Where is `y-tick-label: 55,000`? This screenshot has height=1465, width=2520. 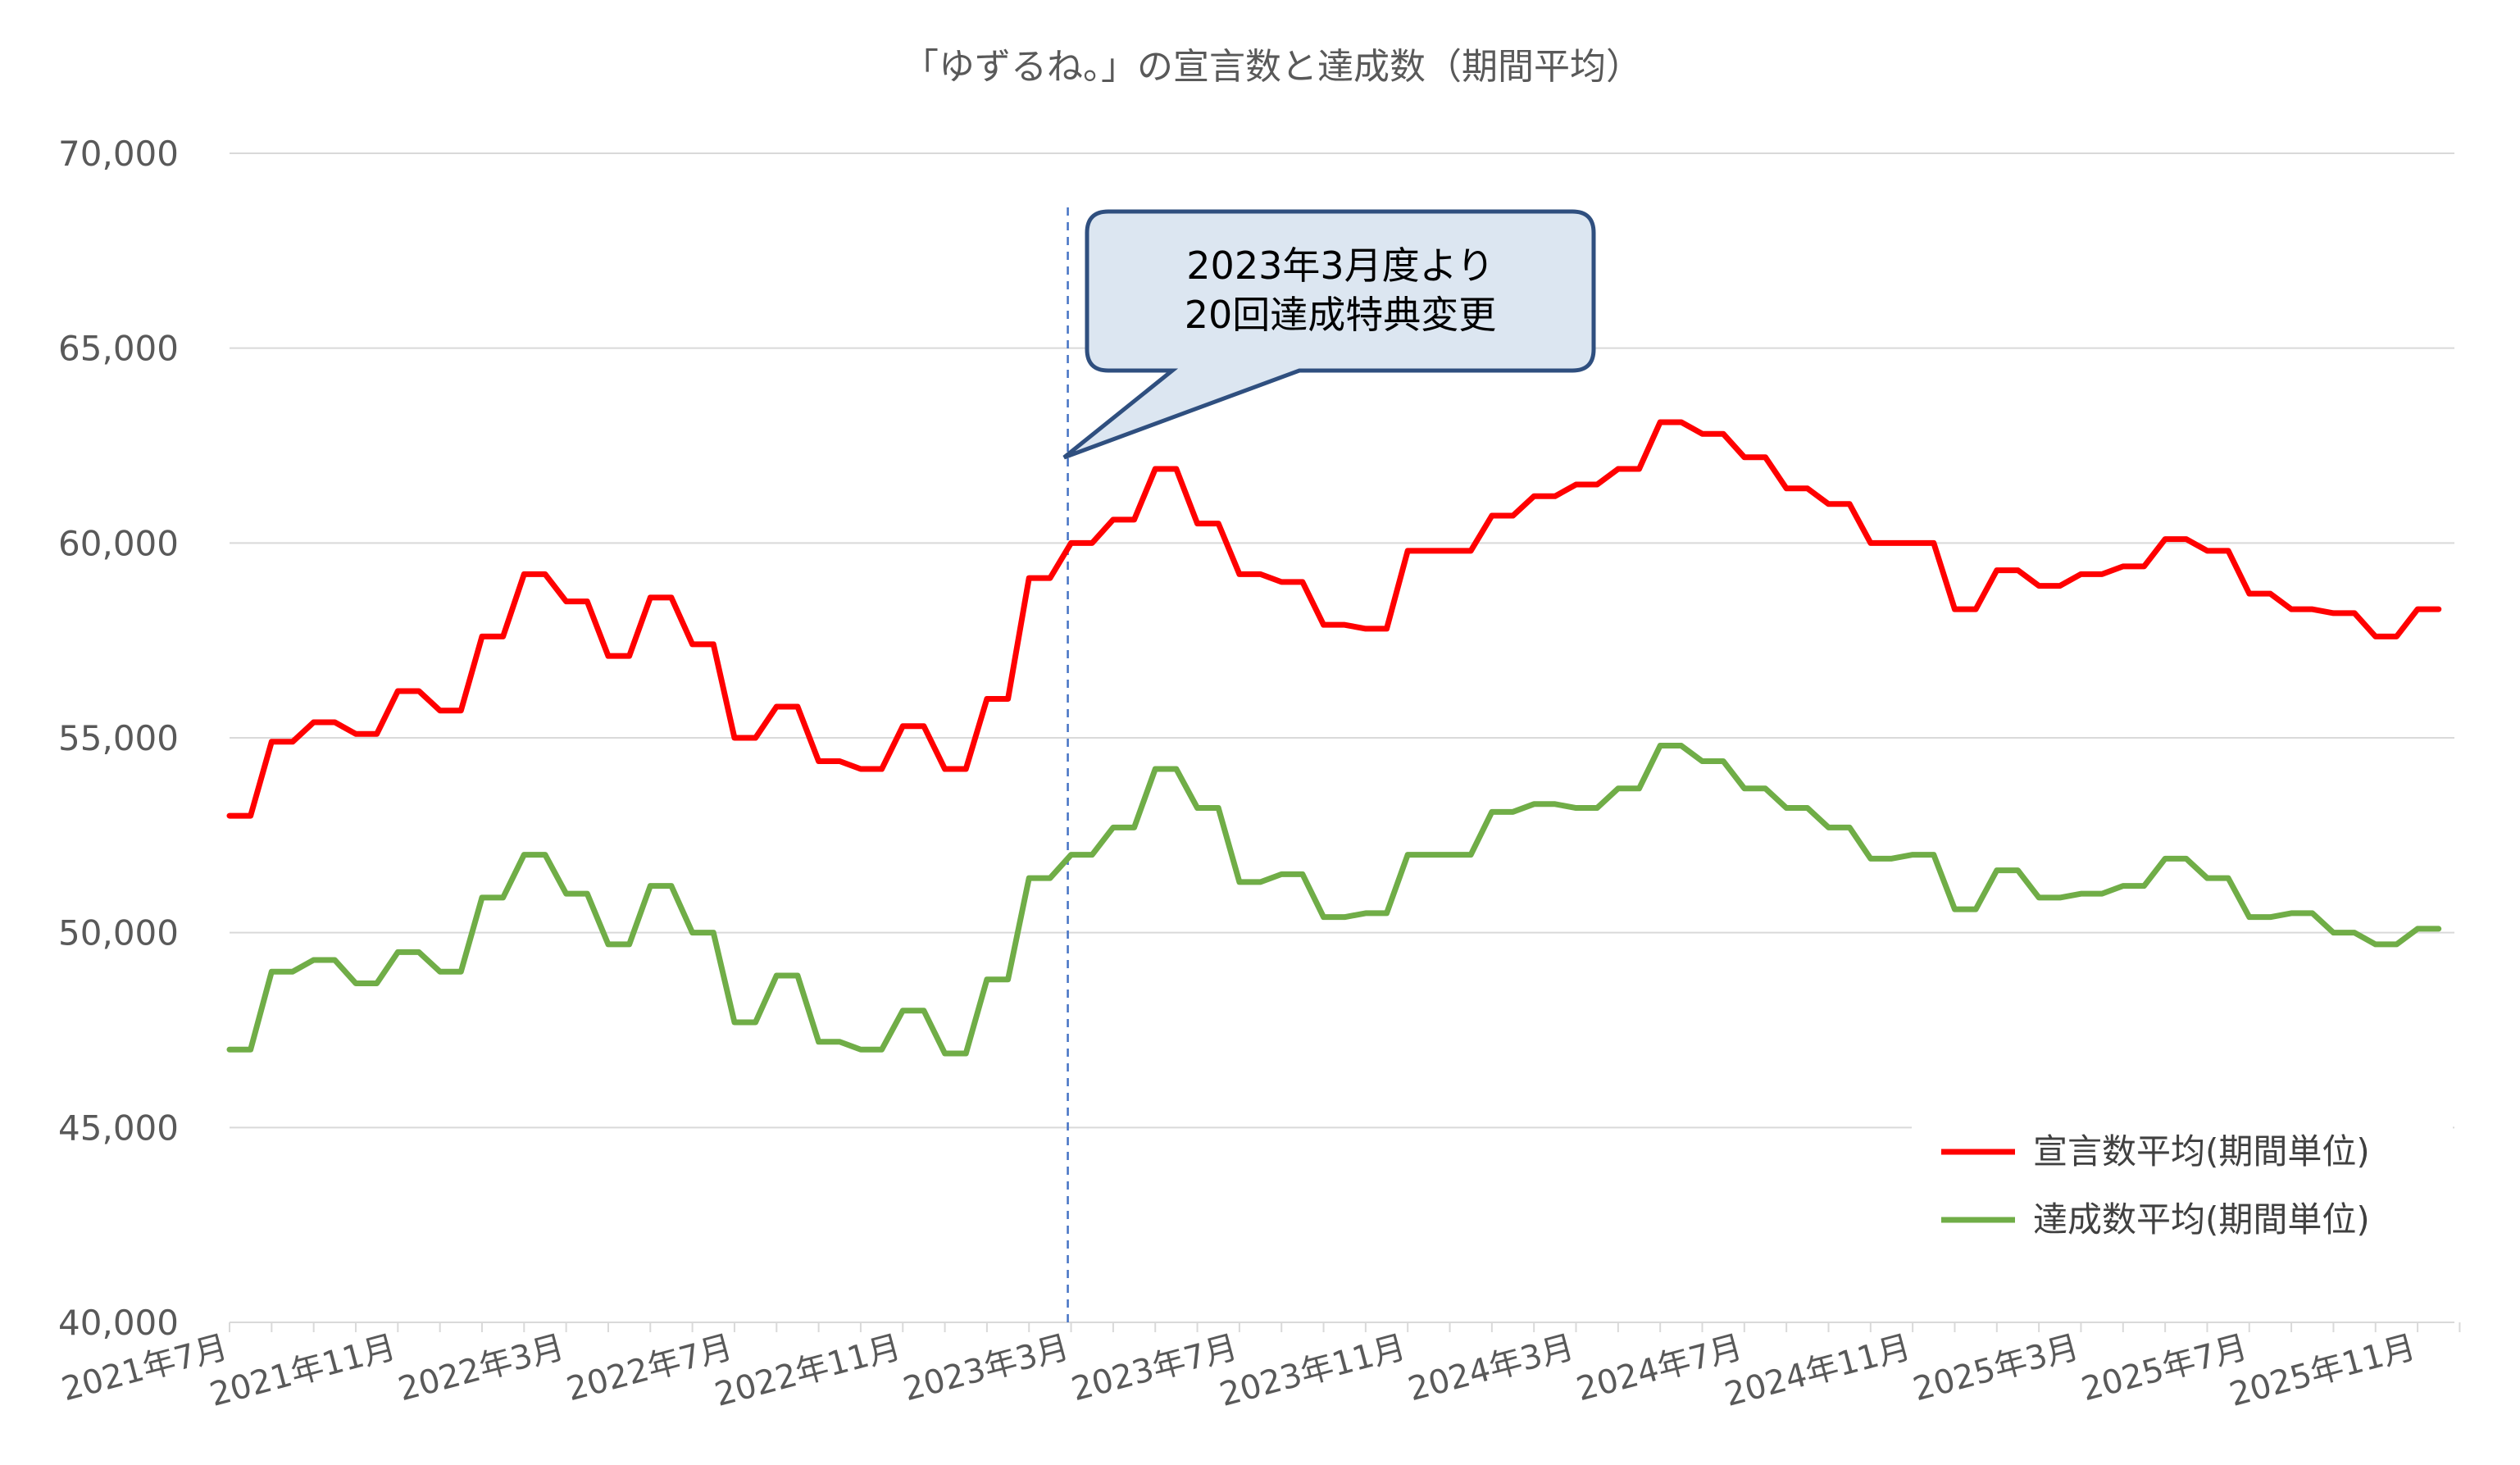
y-tick-label: 55,000 is located at coordinates (119, 738).